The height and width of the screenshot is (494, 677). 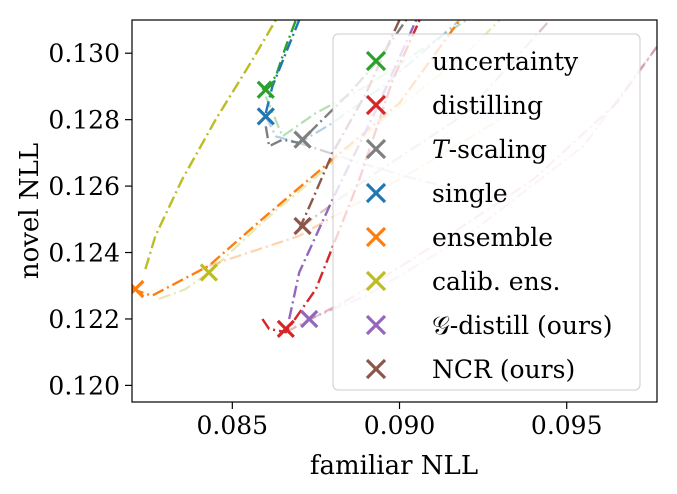 What do you see at coordinates (376, 105) in the screenshot?
I see `legend-marker-distilling` at bounding box center [376, 105].